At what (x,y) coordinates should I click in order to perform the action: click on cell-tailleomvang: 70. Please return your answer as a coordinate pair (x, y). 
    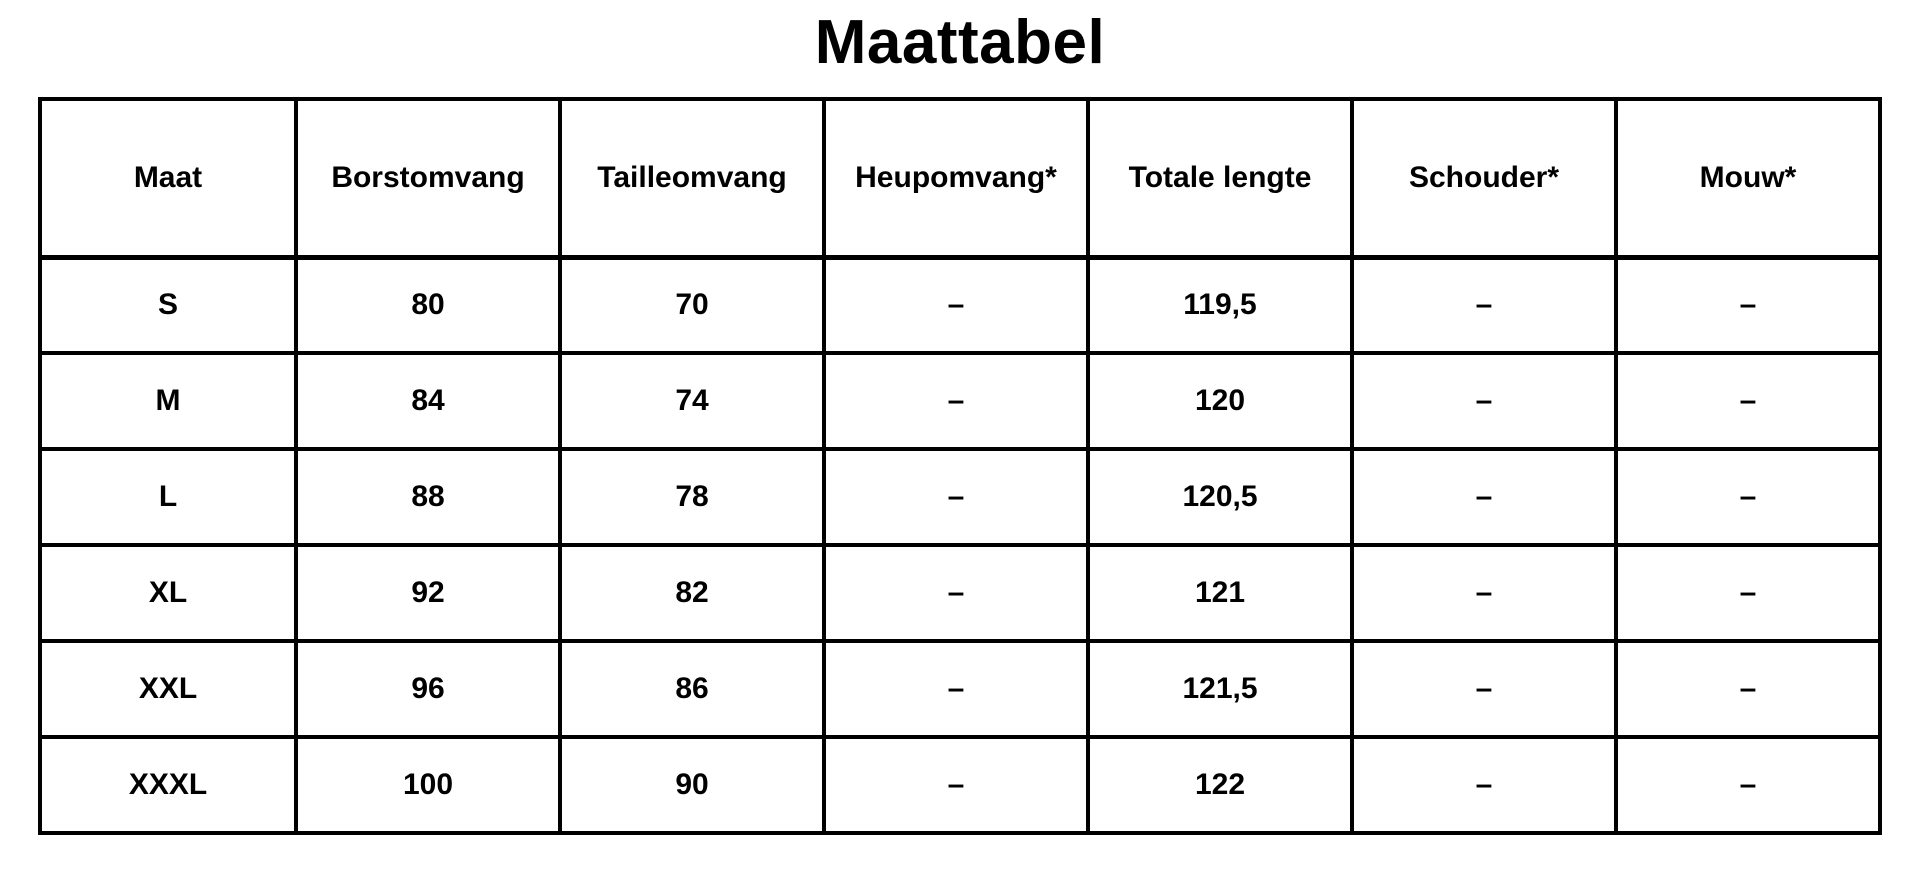
    Looking at the image, I should click on (692, 305).